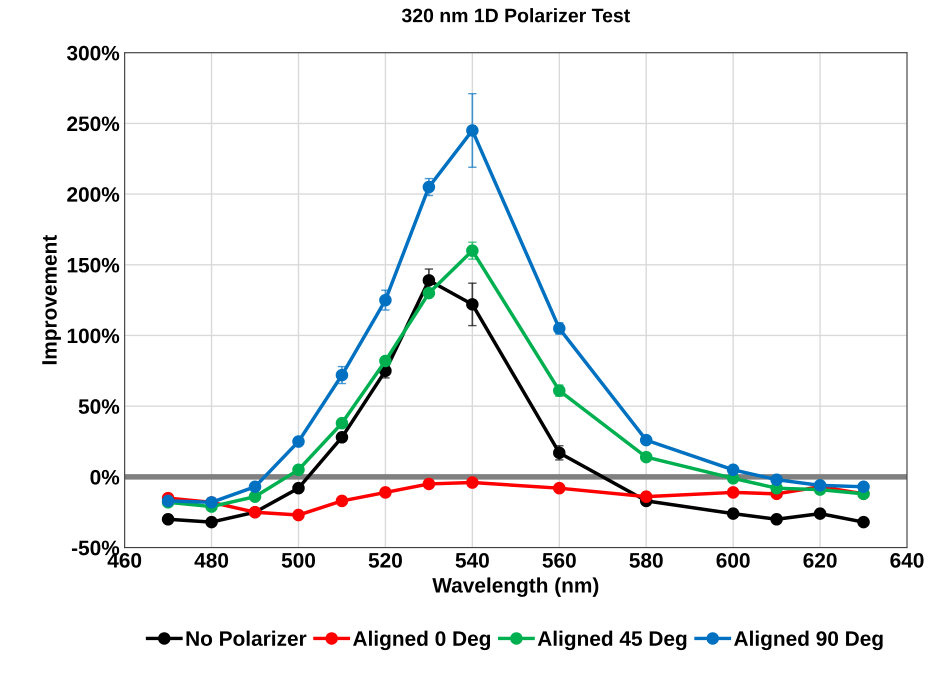 The width and height of the screenshot is (937, 676). What do you see at coordinates (93, 53) in the screenshot?
I see `y-tick-label: 300%` at bounding box center [93, 53].